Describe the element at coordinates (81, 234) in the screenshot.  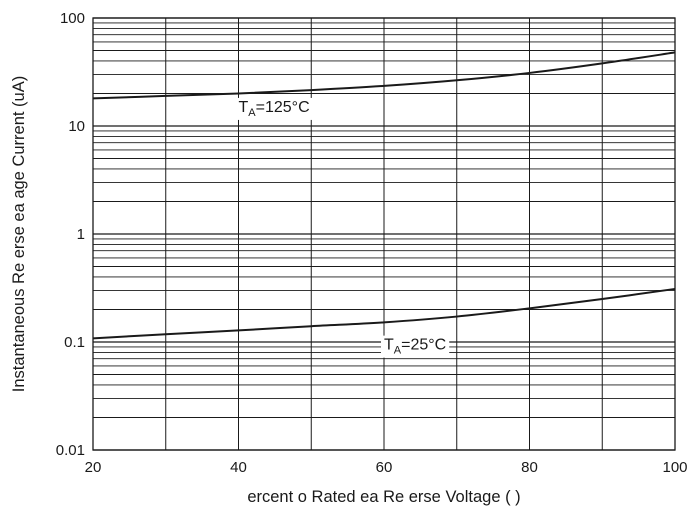
I see `y-tick-label: 1` at that location.